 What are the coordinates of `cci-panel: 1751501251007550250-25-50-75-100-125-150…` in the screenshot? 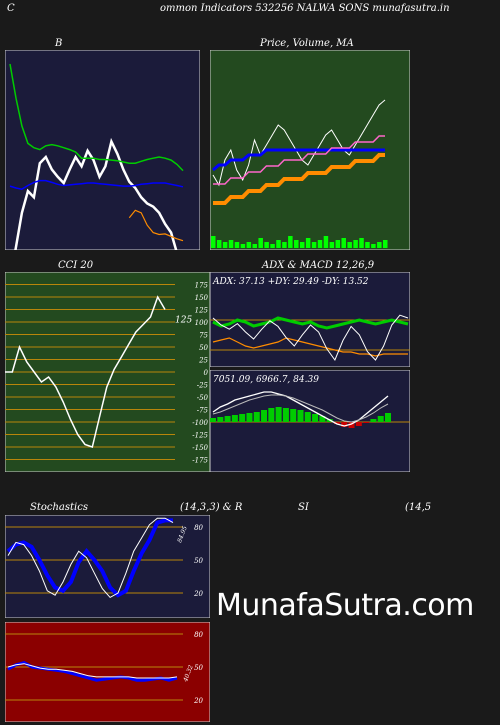 It's located at (107, 372).